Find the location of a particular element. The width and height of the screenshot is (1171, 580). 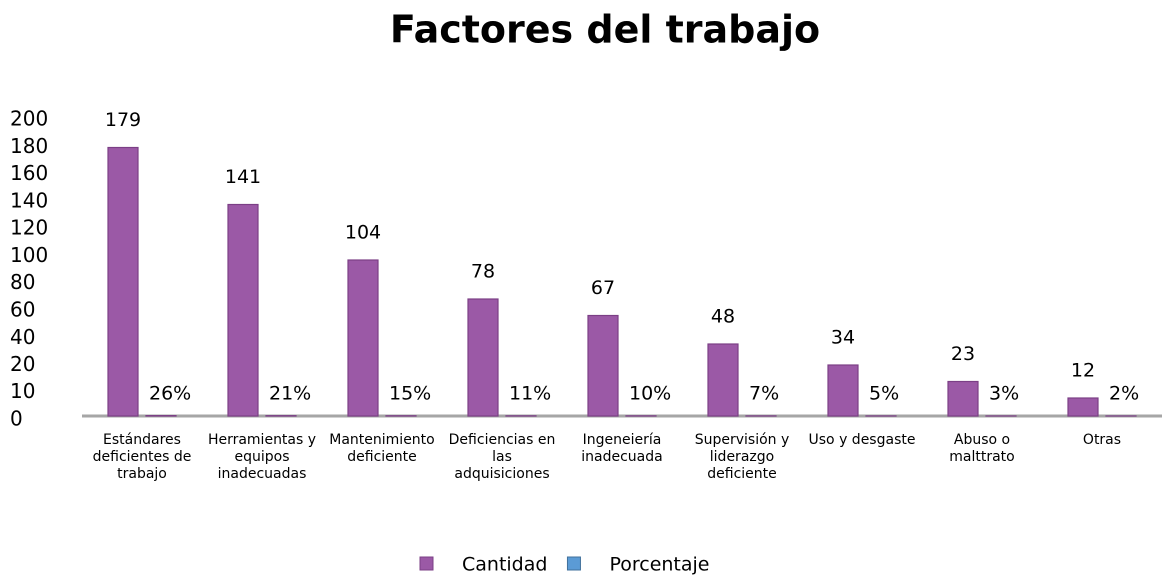

data-label: 26% is located at coordinates (170, 394).